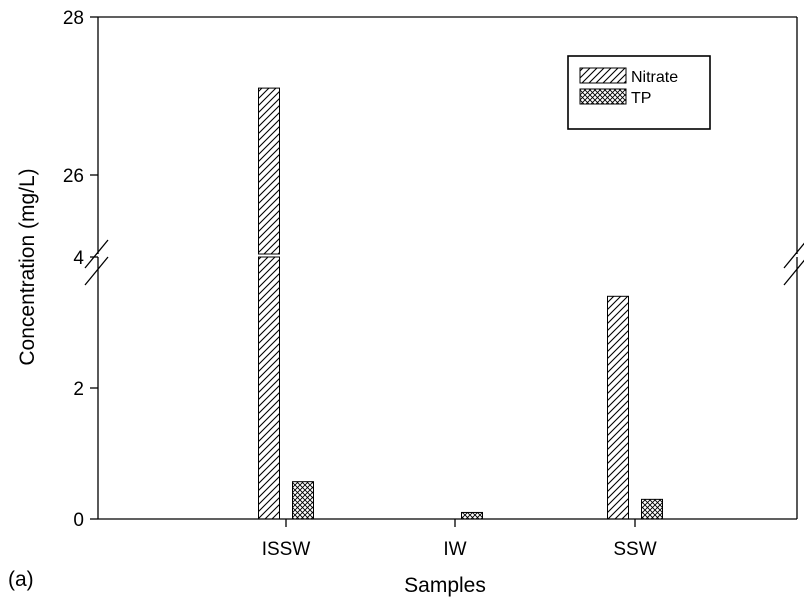 The image size is (804, 600). What do you see at coordinates (454, 549) in the screenshot?
I see `x-tick-label-iw: IW` at bounding box center [454, 549].